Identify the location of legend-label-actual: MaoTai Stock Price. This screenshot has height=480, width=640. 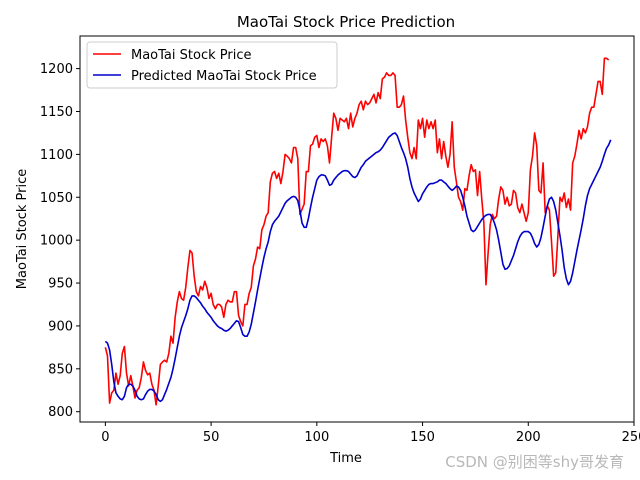
(191, 55).